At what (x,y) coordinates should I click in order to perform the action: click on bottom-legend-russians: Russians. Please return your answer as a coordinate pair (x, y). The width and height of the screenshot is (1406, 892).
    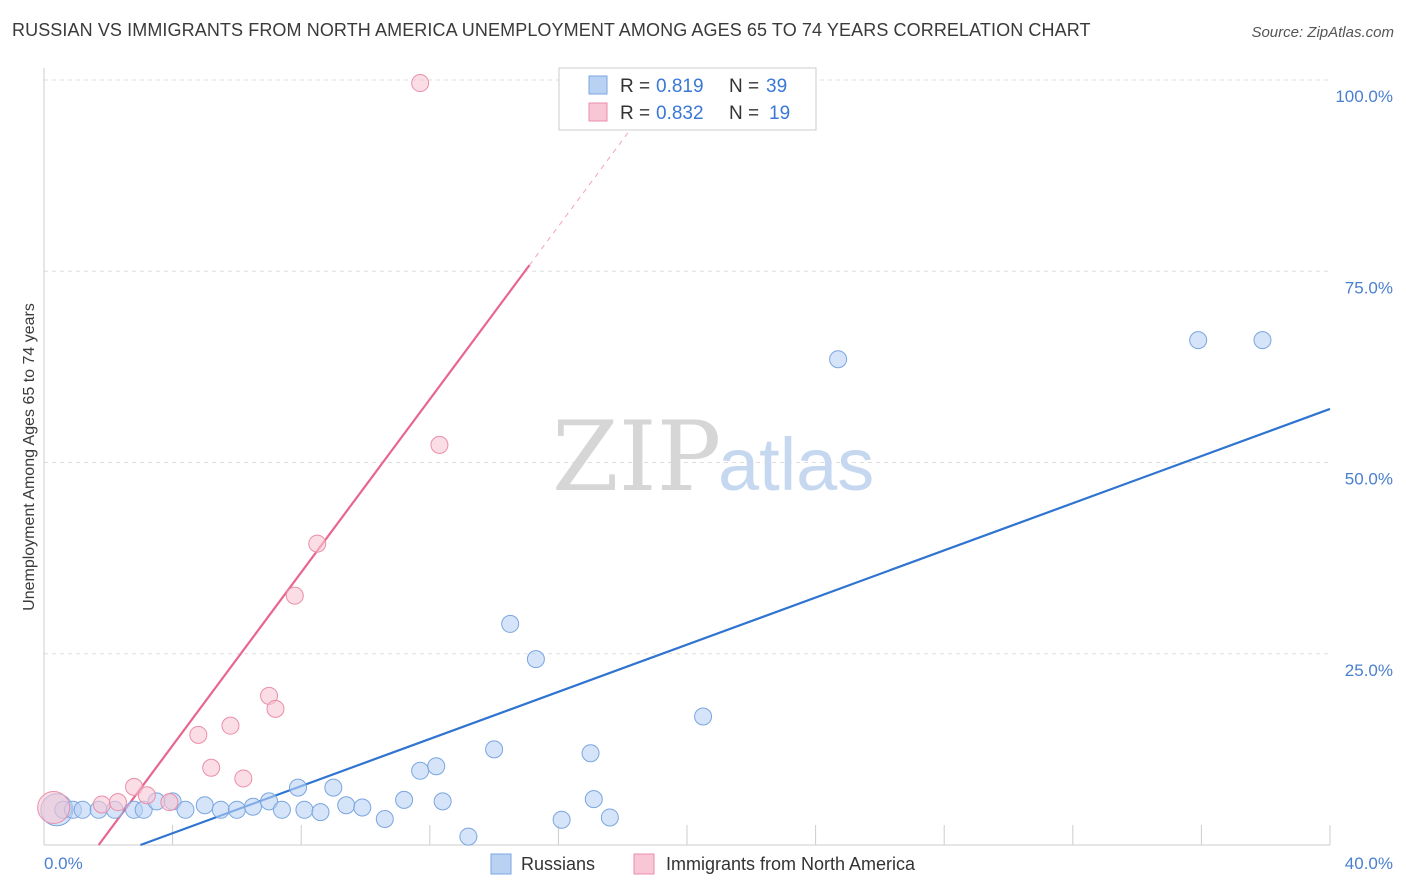
    Looking at the image, I should click on (558, 864).